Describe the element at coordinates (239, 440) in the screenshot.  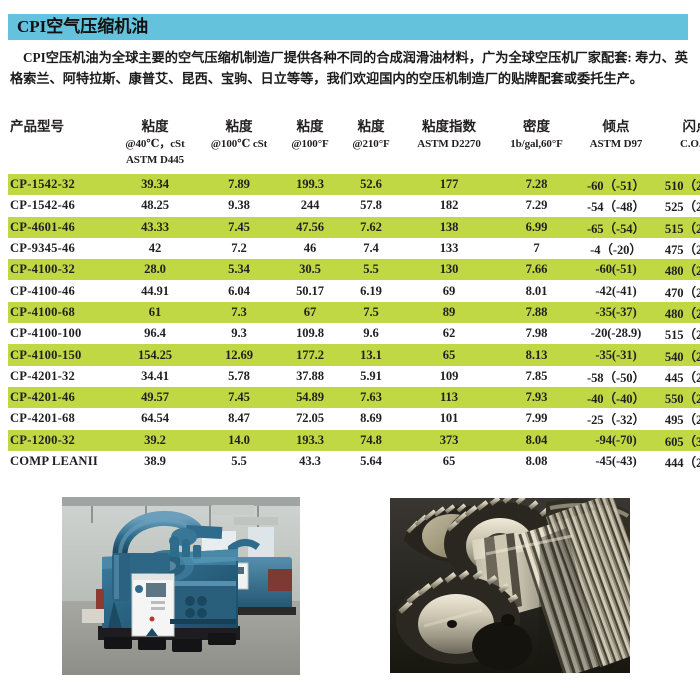
I see `table-cell: 14.0` at that location.